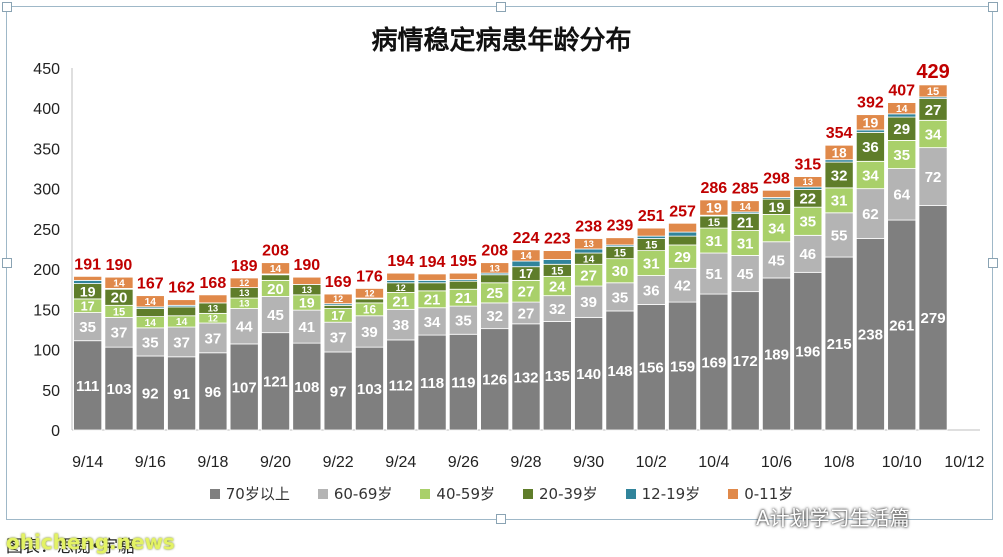  I want to click on bar-segment-label: 118, so click(432, 383).